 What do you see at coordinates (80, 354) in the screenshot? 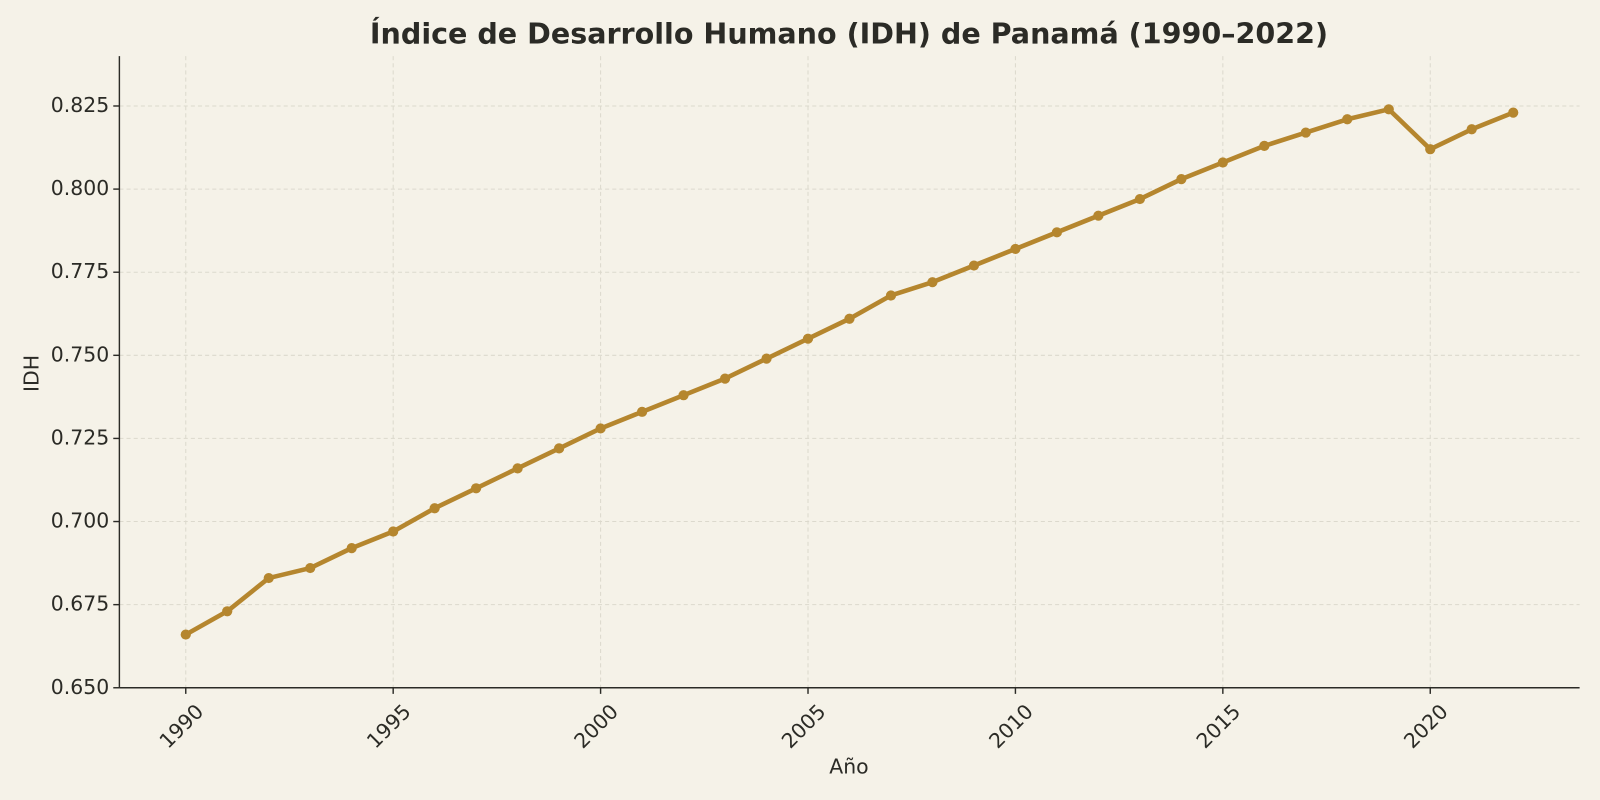
I see `y-tick-label: 0.750` at bounding box center [80, 354].